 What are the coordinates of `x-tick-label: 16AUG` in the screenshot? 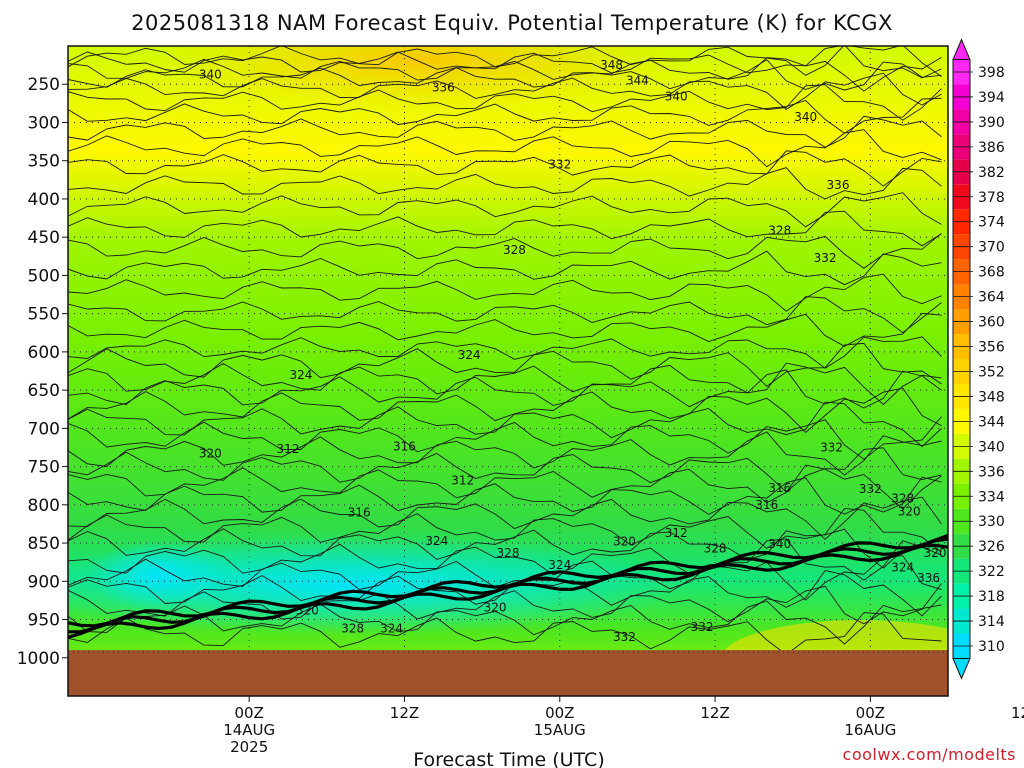 It's located at (870, 730).